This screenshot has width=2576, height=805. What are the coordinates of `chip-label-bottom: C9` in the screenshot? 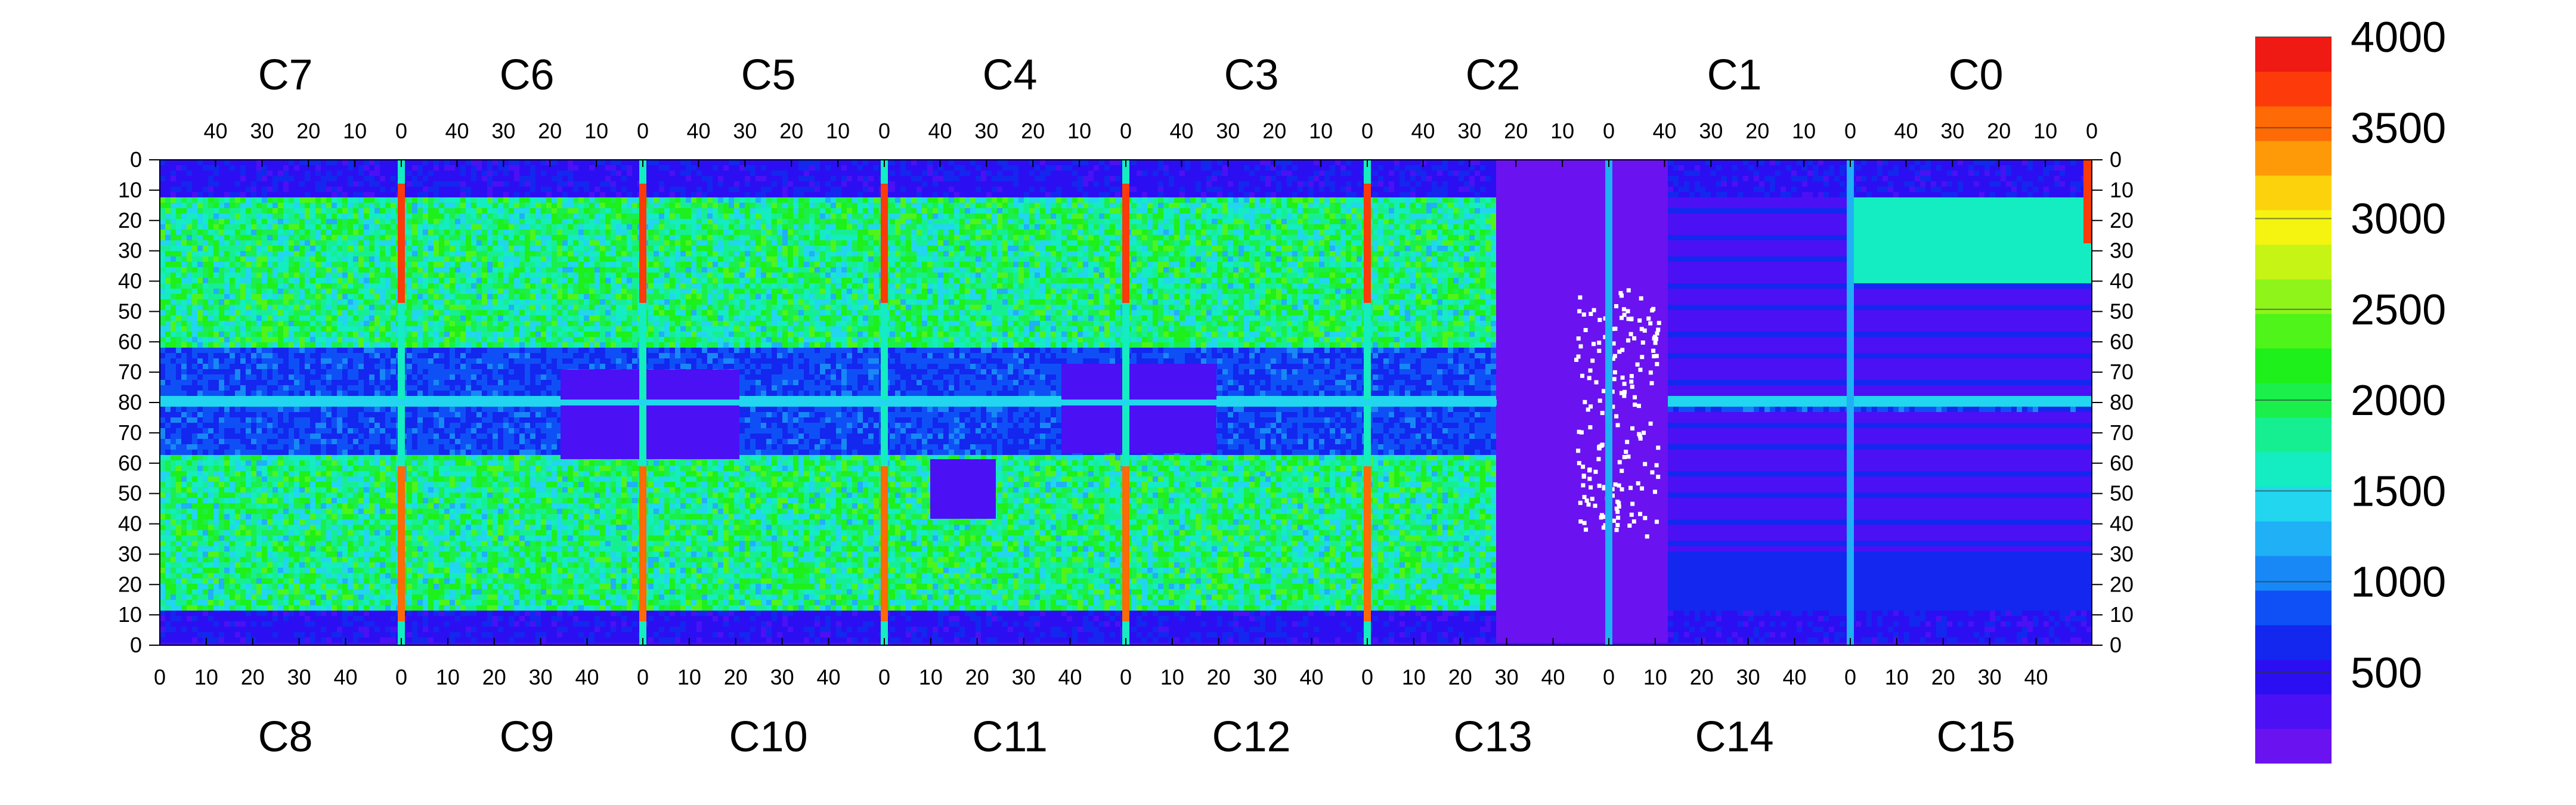 It's located at (528, 737).